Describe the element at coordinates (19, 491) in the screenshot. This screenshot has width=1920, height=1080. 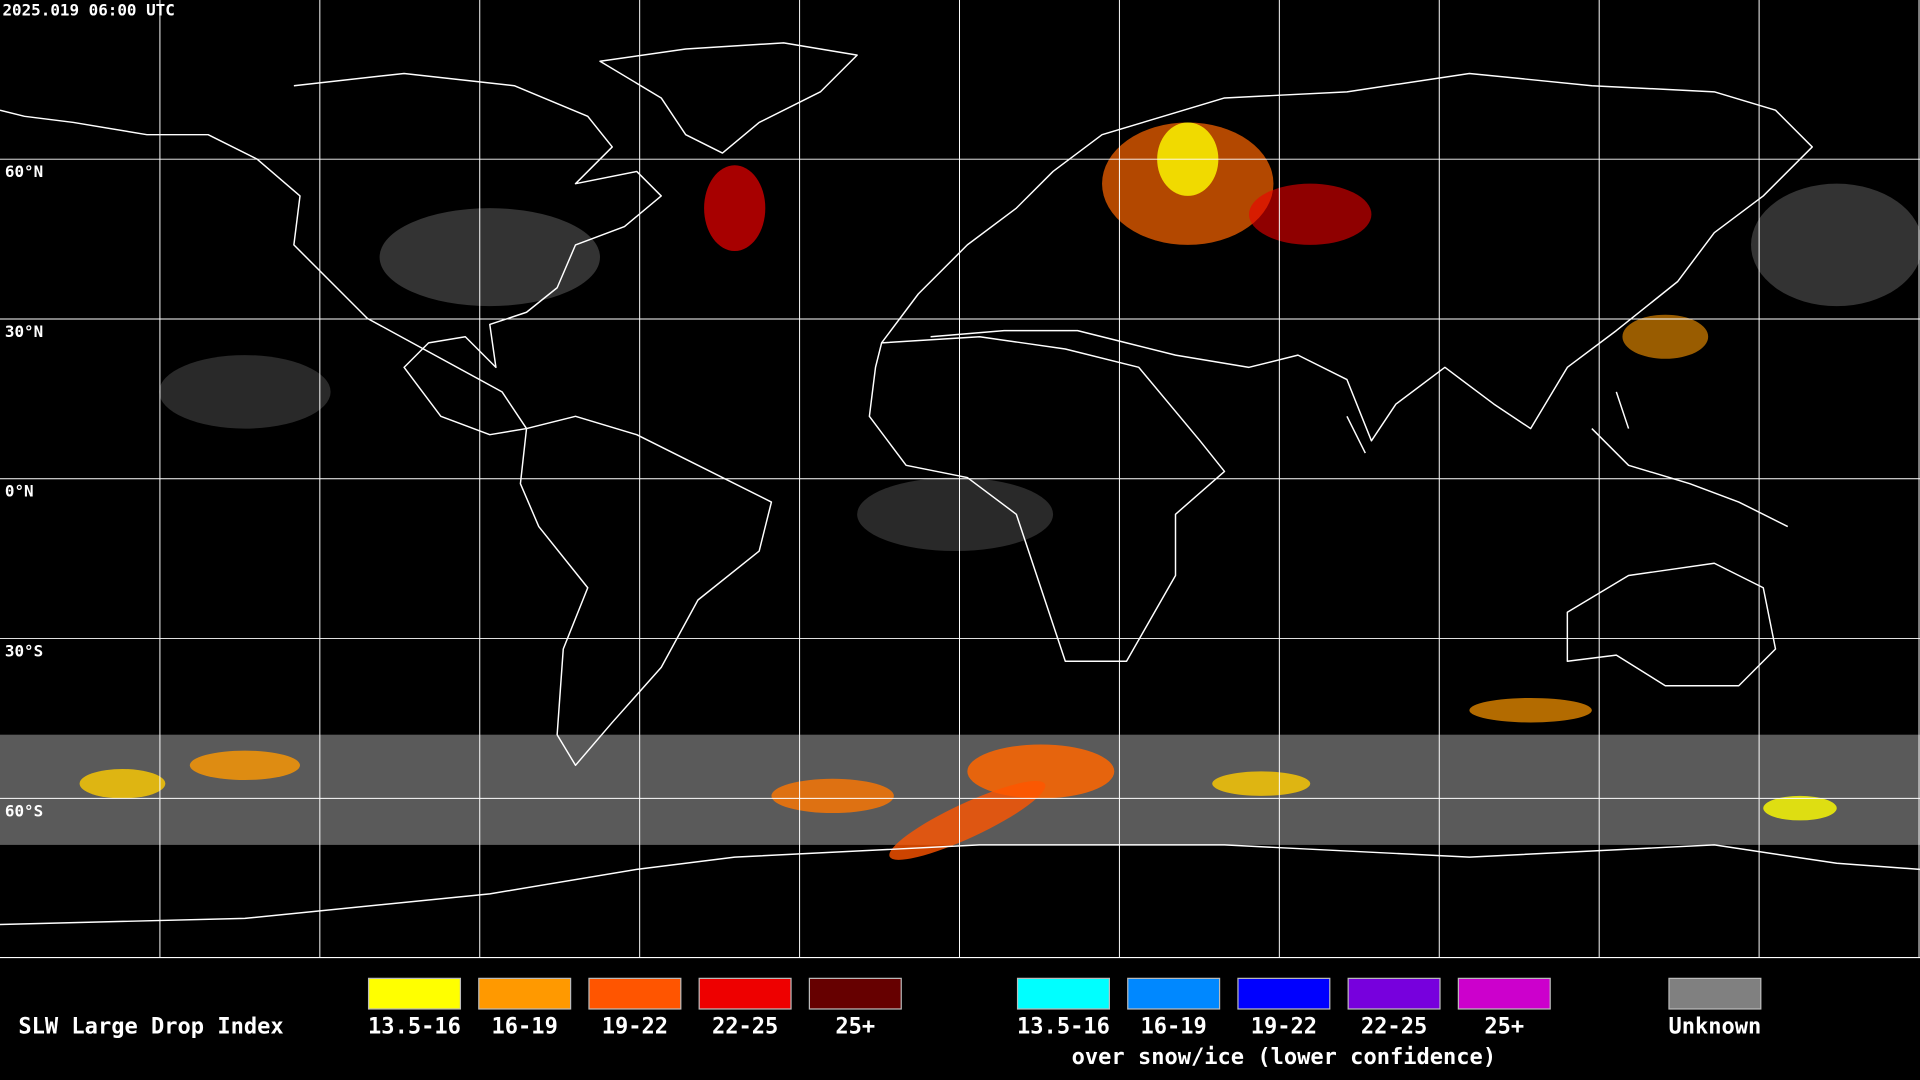
I see `latitude-label: 0°N` at that location.